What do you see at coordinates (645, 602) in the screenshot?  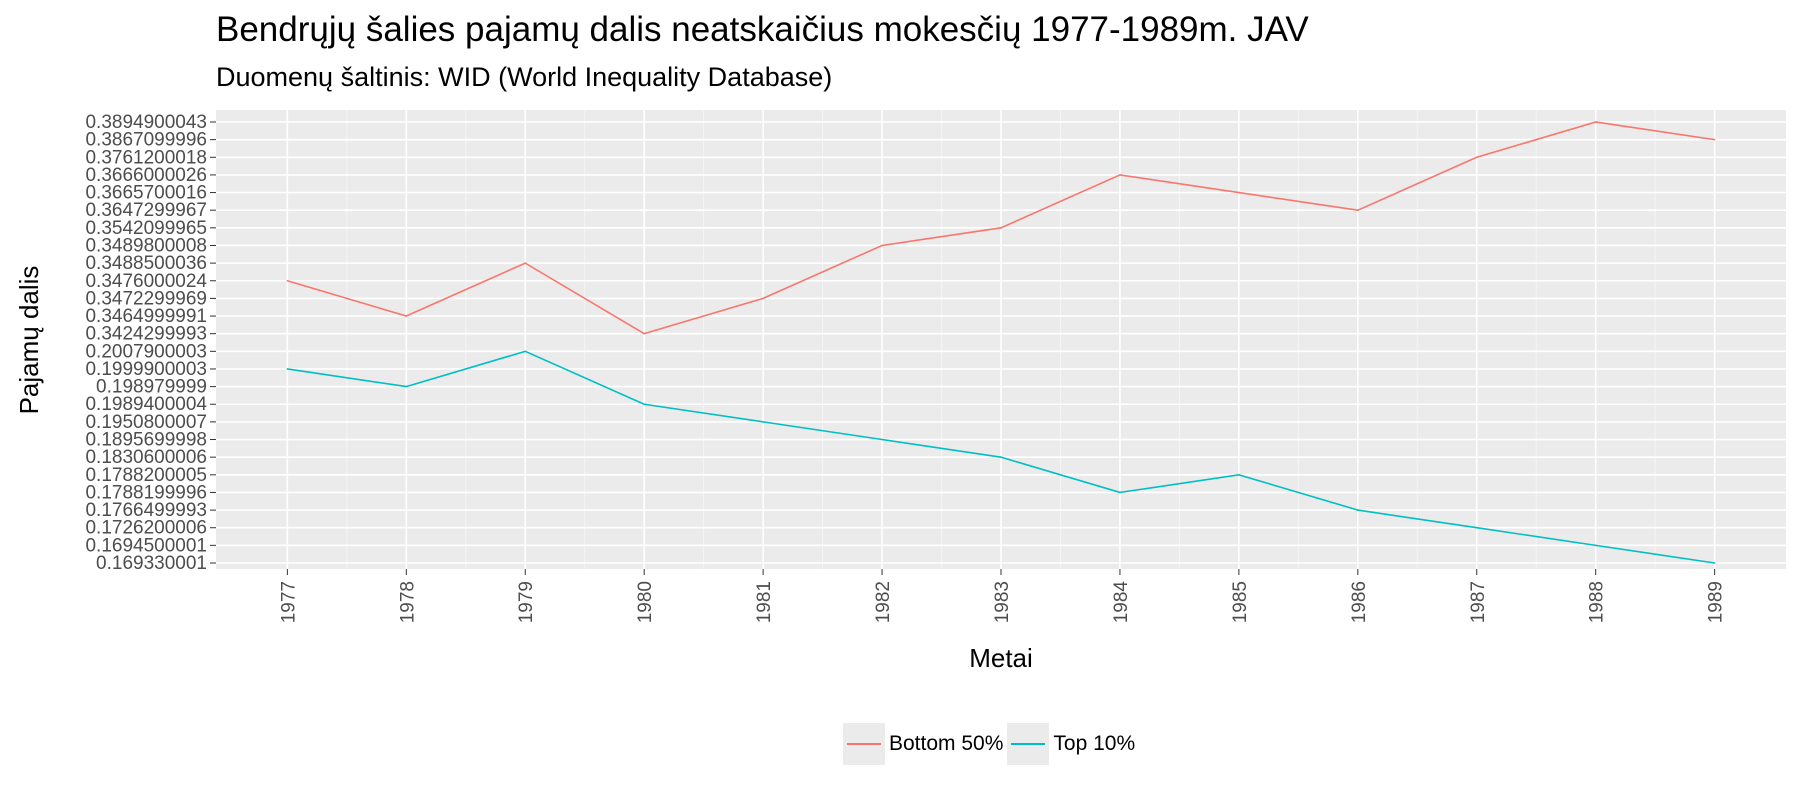 I see `x-tick-label: 1980` at bounding box center [645, 602].